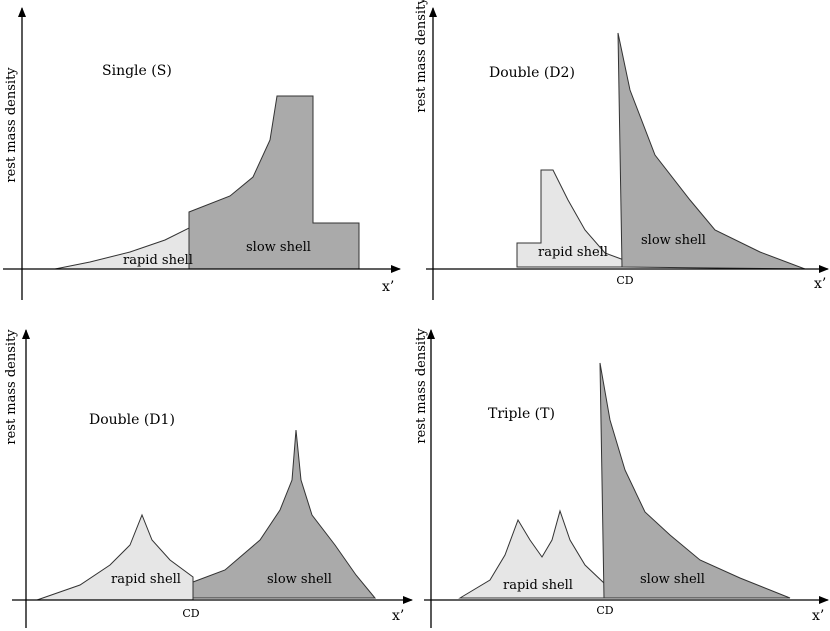 The height and width of the screenshot is (631, 830). I want to click on panel-title: Single (S), so click(137, 71).